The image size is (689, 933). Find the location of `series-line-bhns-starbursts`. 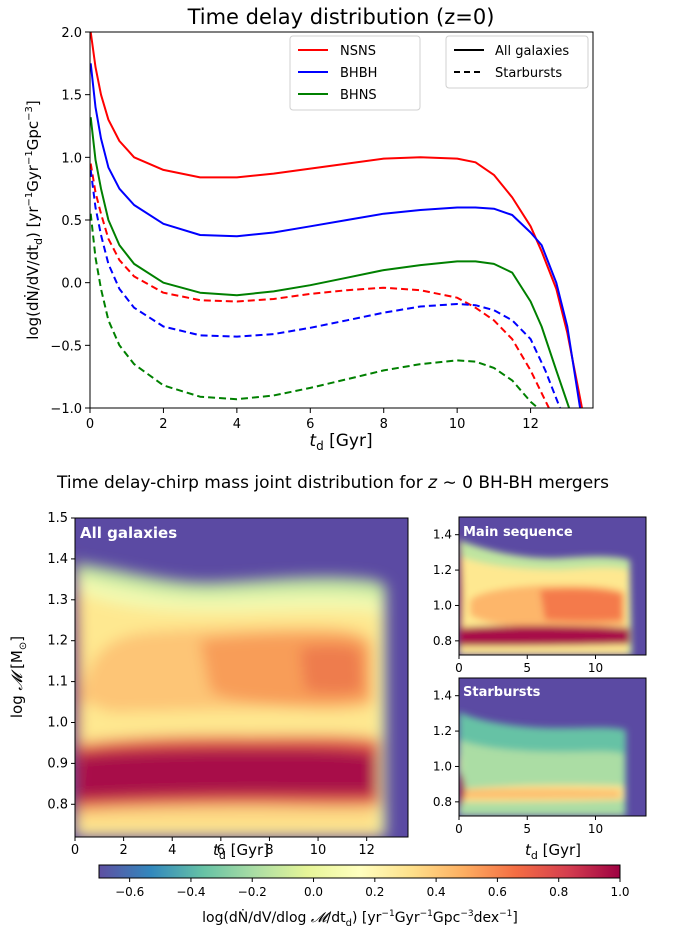

series-line-bhns-starbursts is located at coordinates (314, 310).